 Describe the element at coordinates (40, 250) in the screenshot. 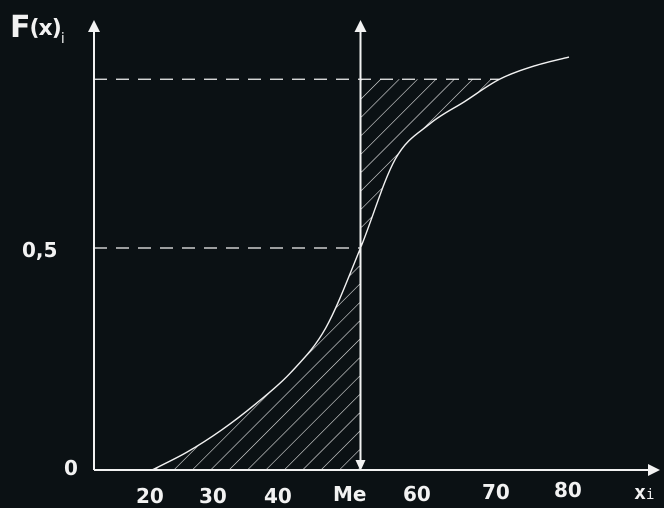

I see `y-tick-label-0-5: 0,5` at that location.